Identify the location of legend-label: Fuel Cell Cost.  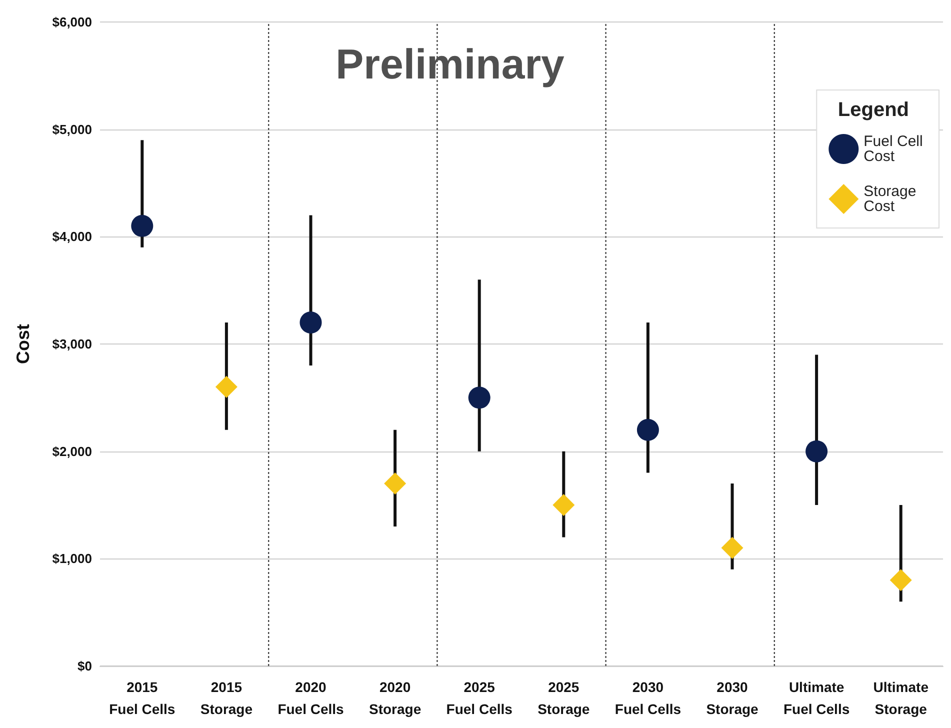
(896, 149).